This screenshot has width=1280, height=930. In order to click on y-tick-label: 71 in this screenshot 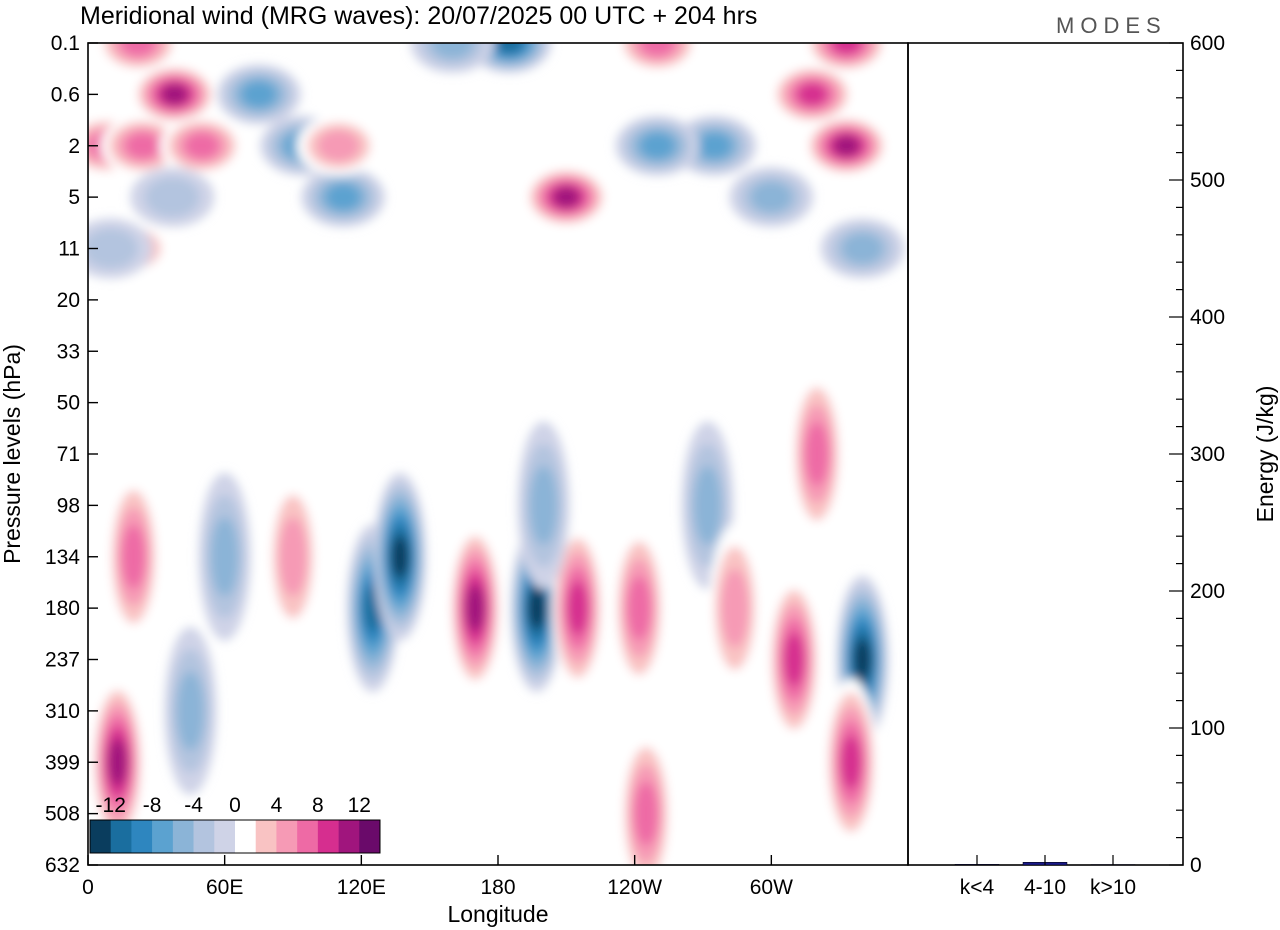, I will do `click(68, 454)`.